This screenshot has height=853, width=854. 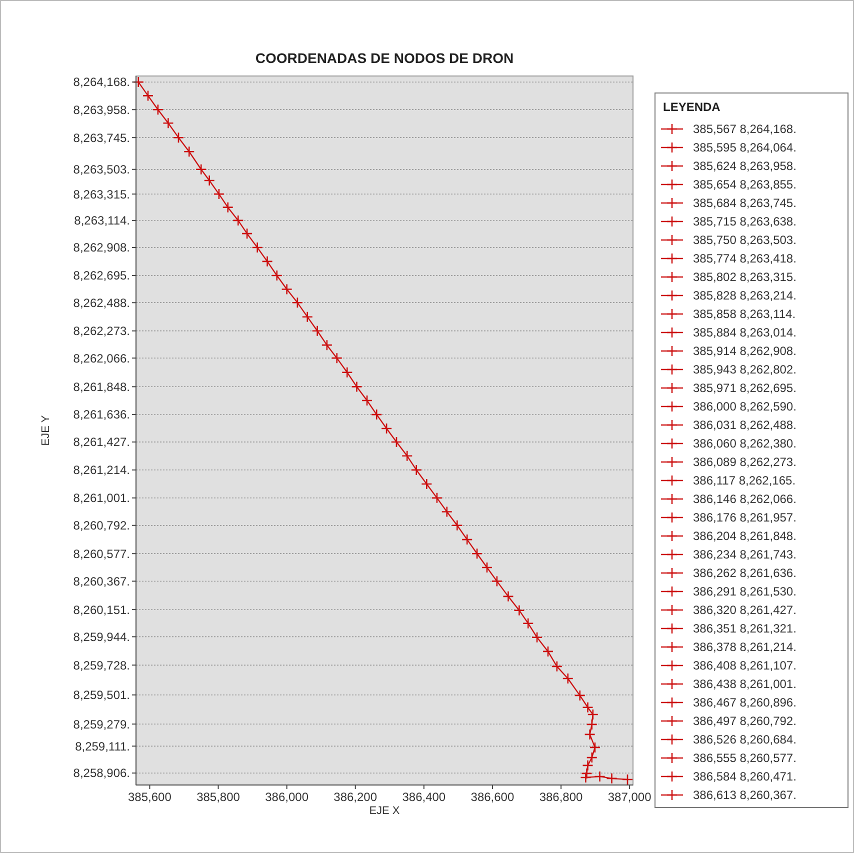 I want to click on legend-label: 385,567 8,264,168., so click(x=744, y=129).